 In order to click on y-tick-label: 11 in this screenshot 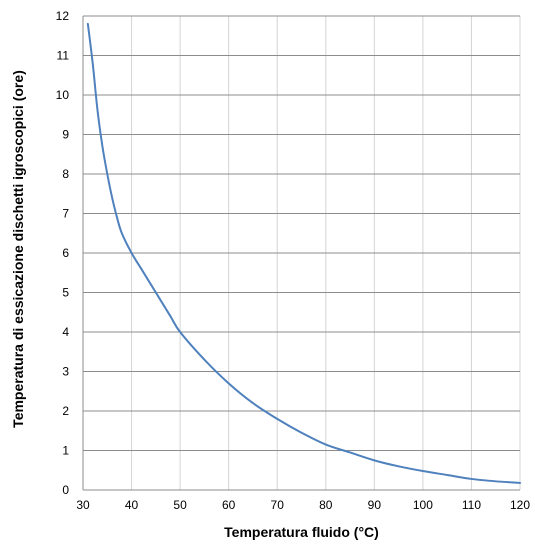, I will do `click(63, 56)`.